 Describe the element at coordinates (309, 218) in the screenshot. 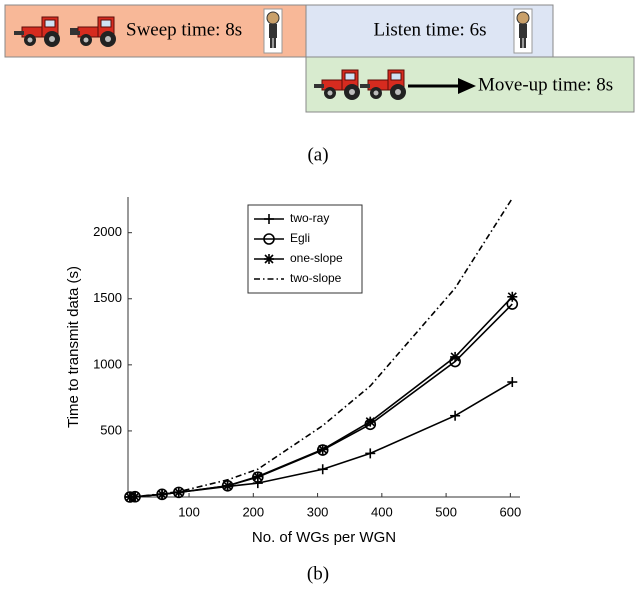

I see `legend-label: two-ray` at that location.